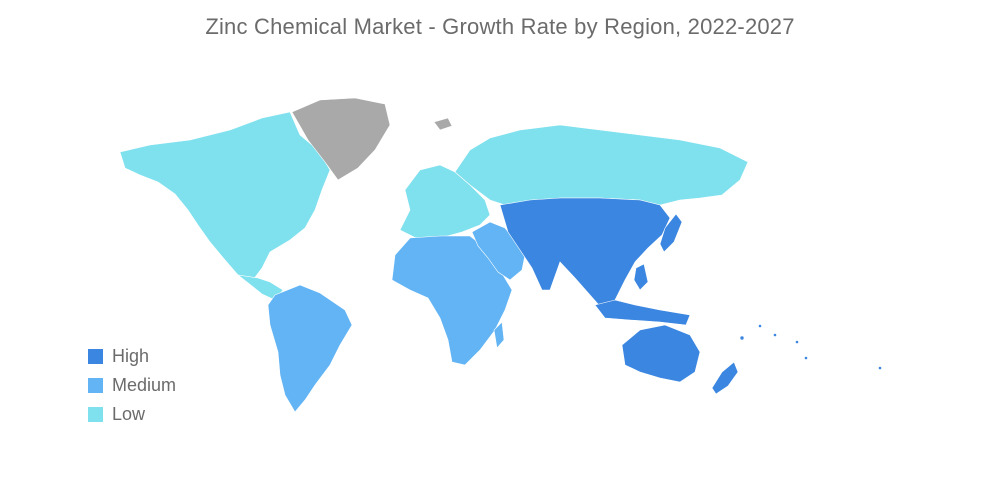 This screenshot has height=504, width=1000. Describe the element at coordinates (310, 348) in the screenshot. I see `region-south-america` at that location.